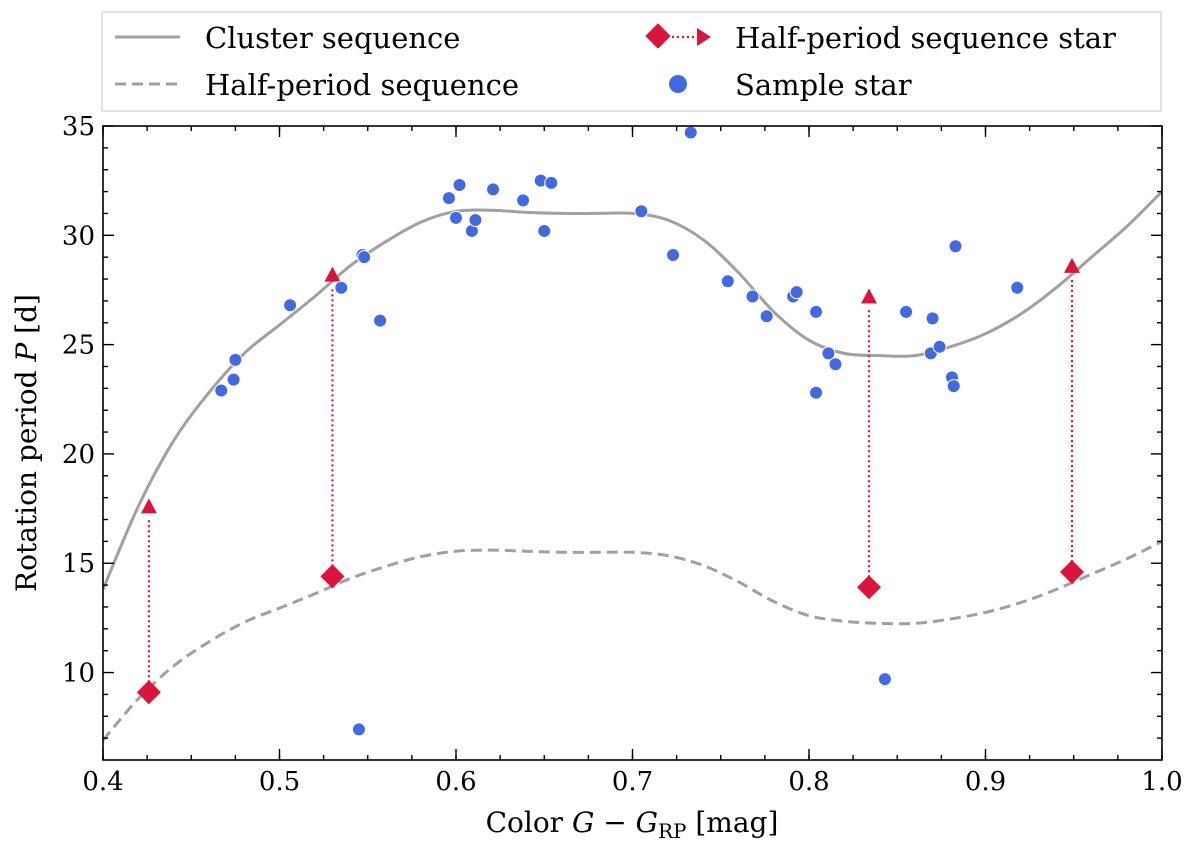  Describe the element at coordinates (455, 782) in the screenshot. I see `x-tick-label: 0.6` at that location.